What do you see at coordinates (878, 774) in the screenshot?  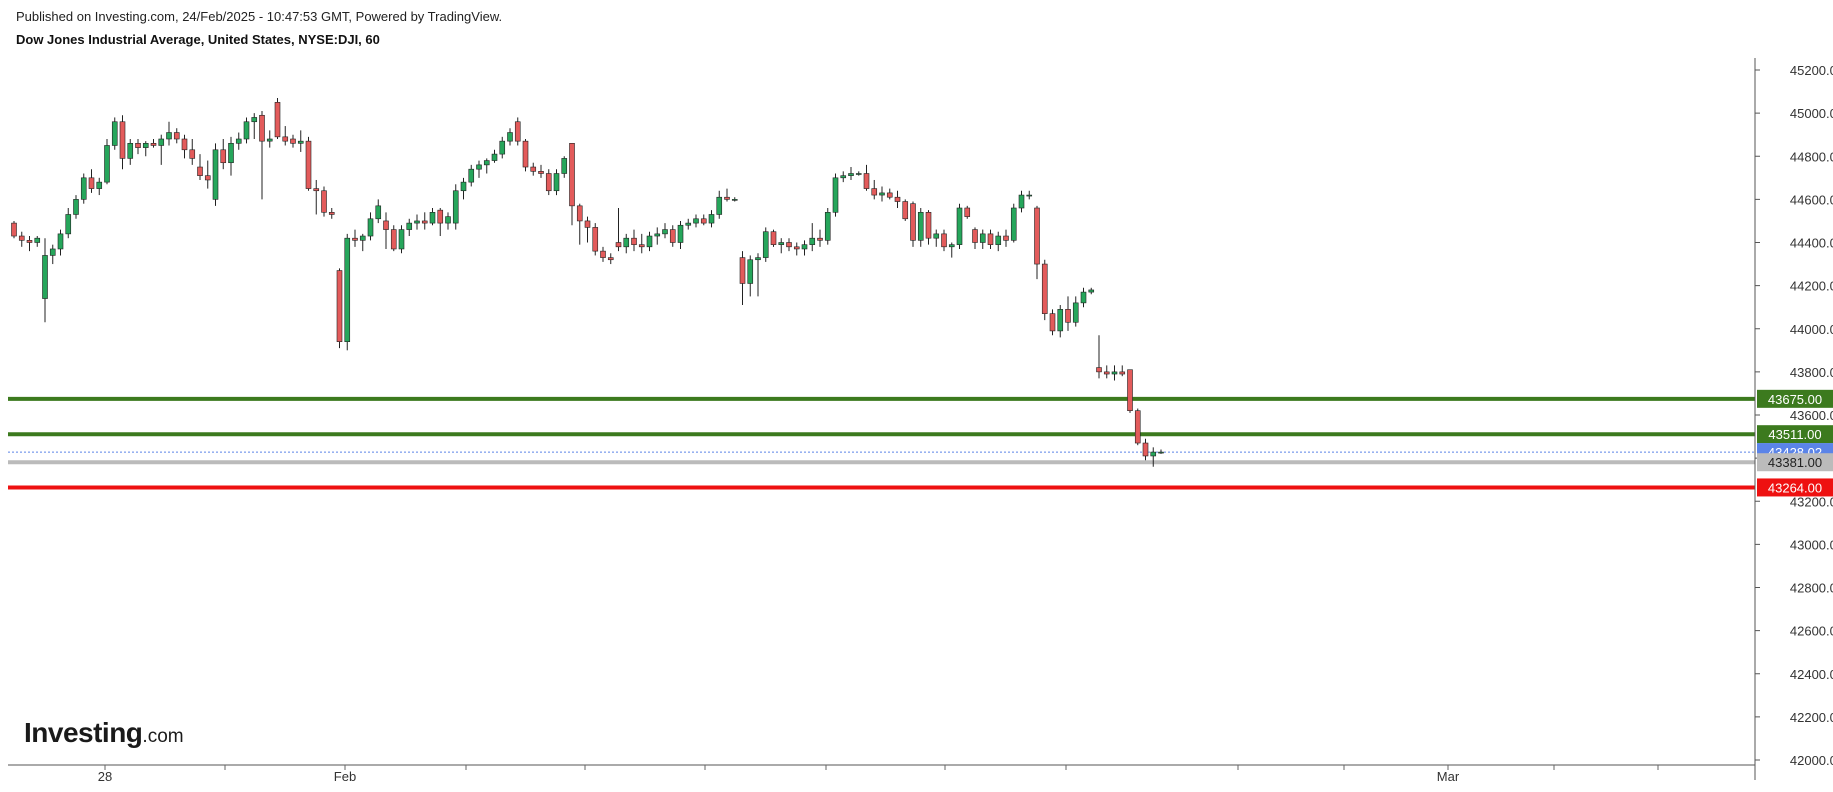 I see `time-axis: 28 Feb Mar` at bounding box center [878, 774].